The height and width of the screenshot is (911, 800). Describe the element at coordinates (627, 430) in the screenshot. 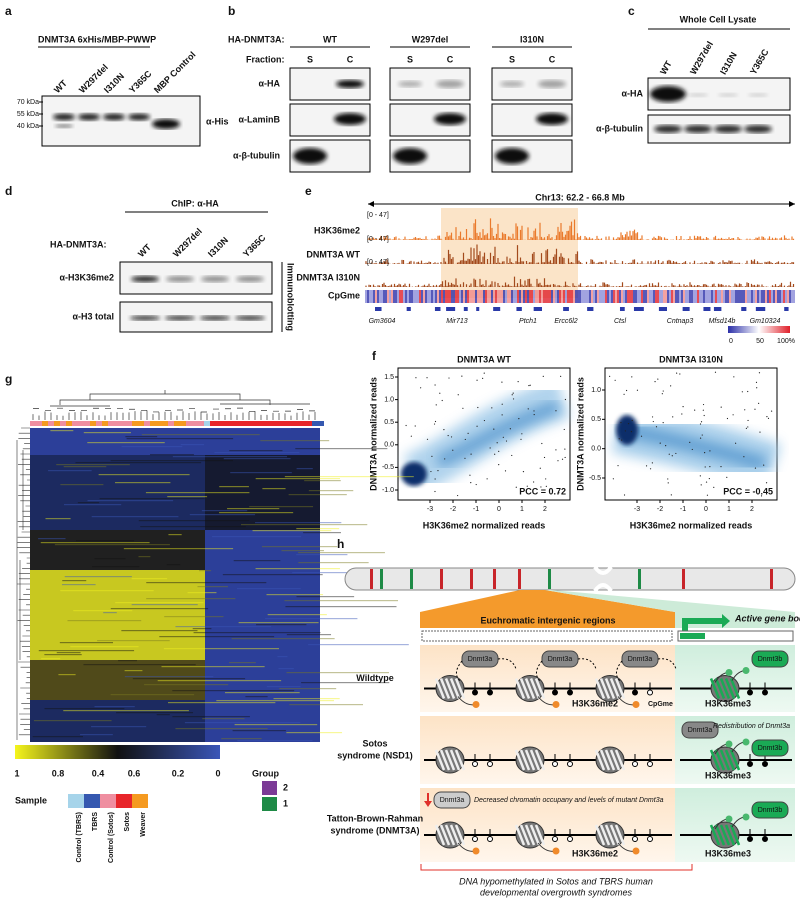

I see `density-peak` at that location.